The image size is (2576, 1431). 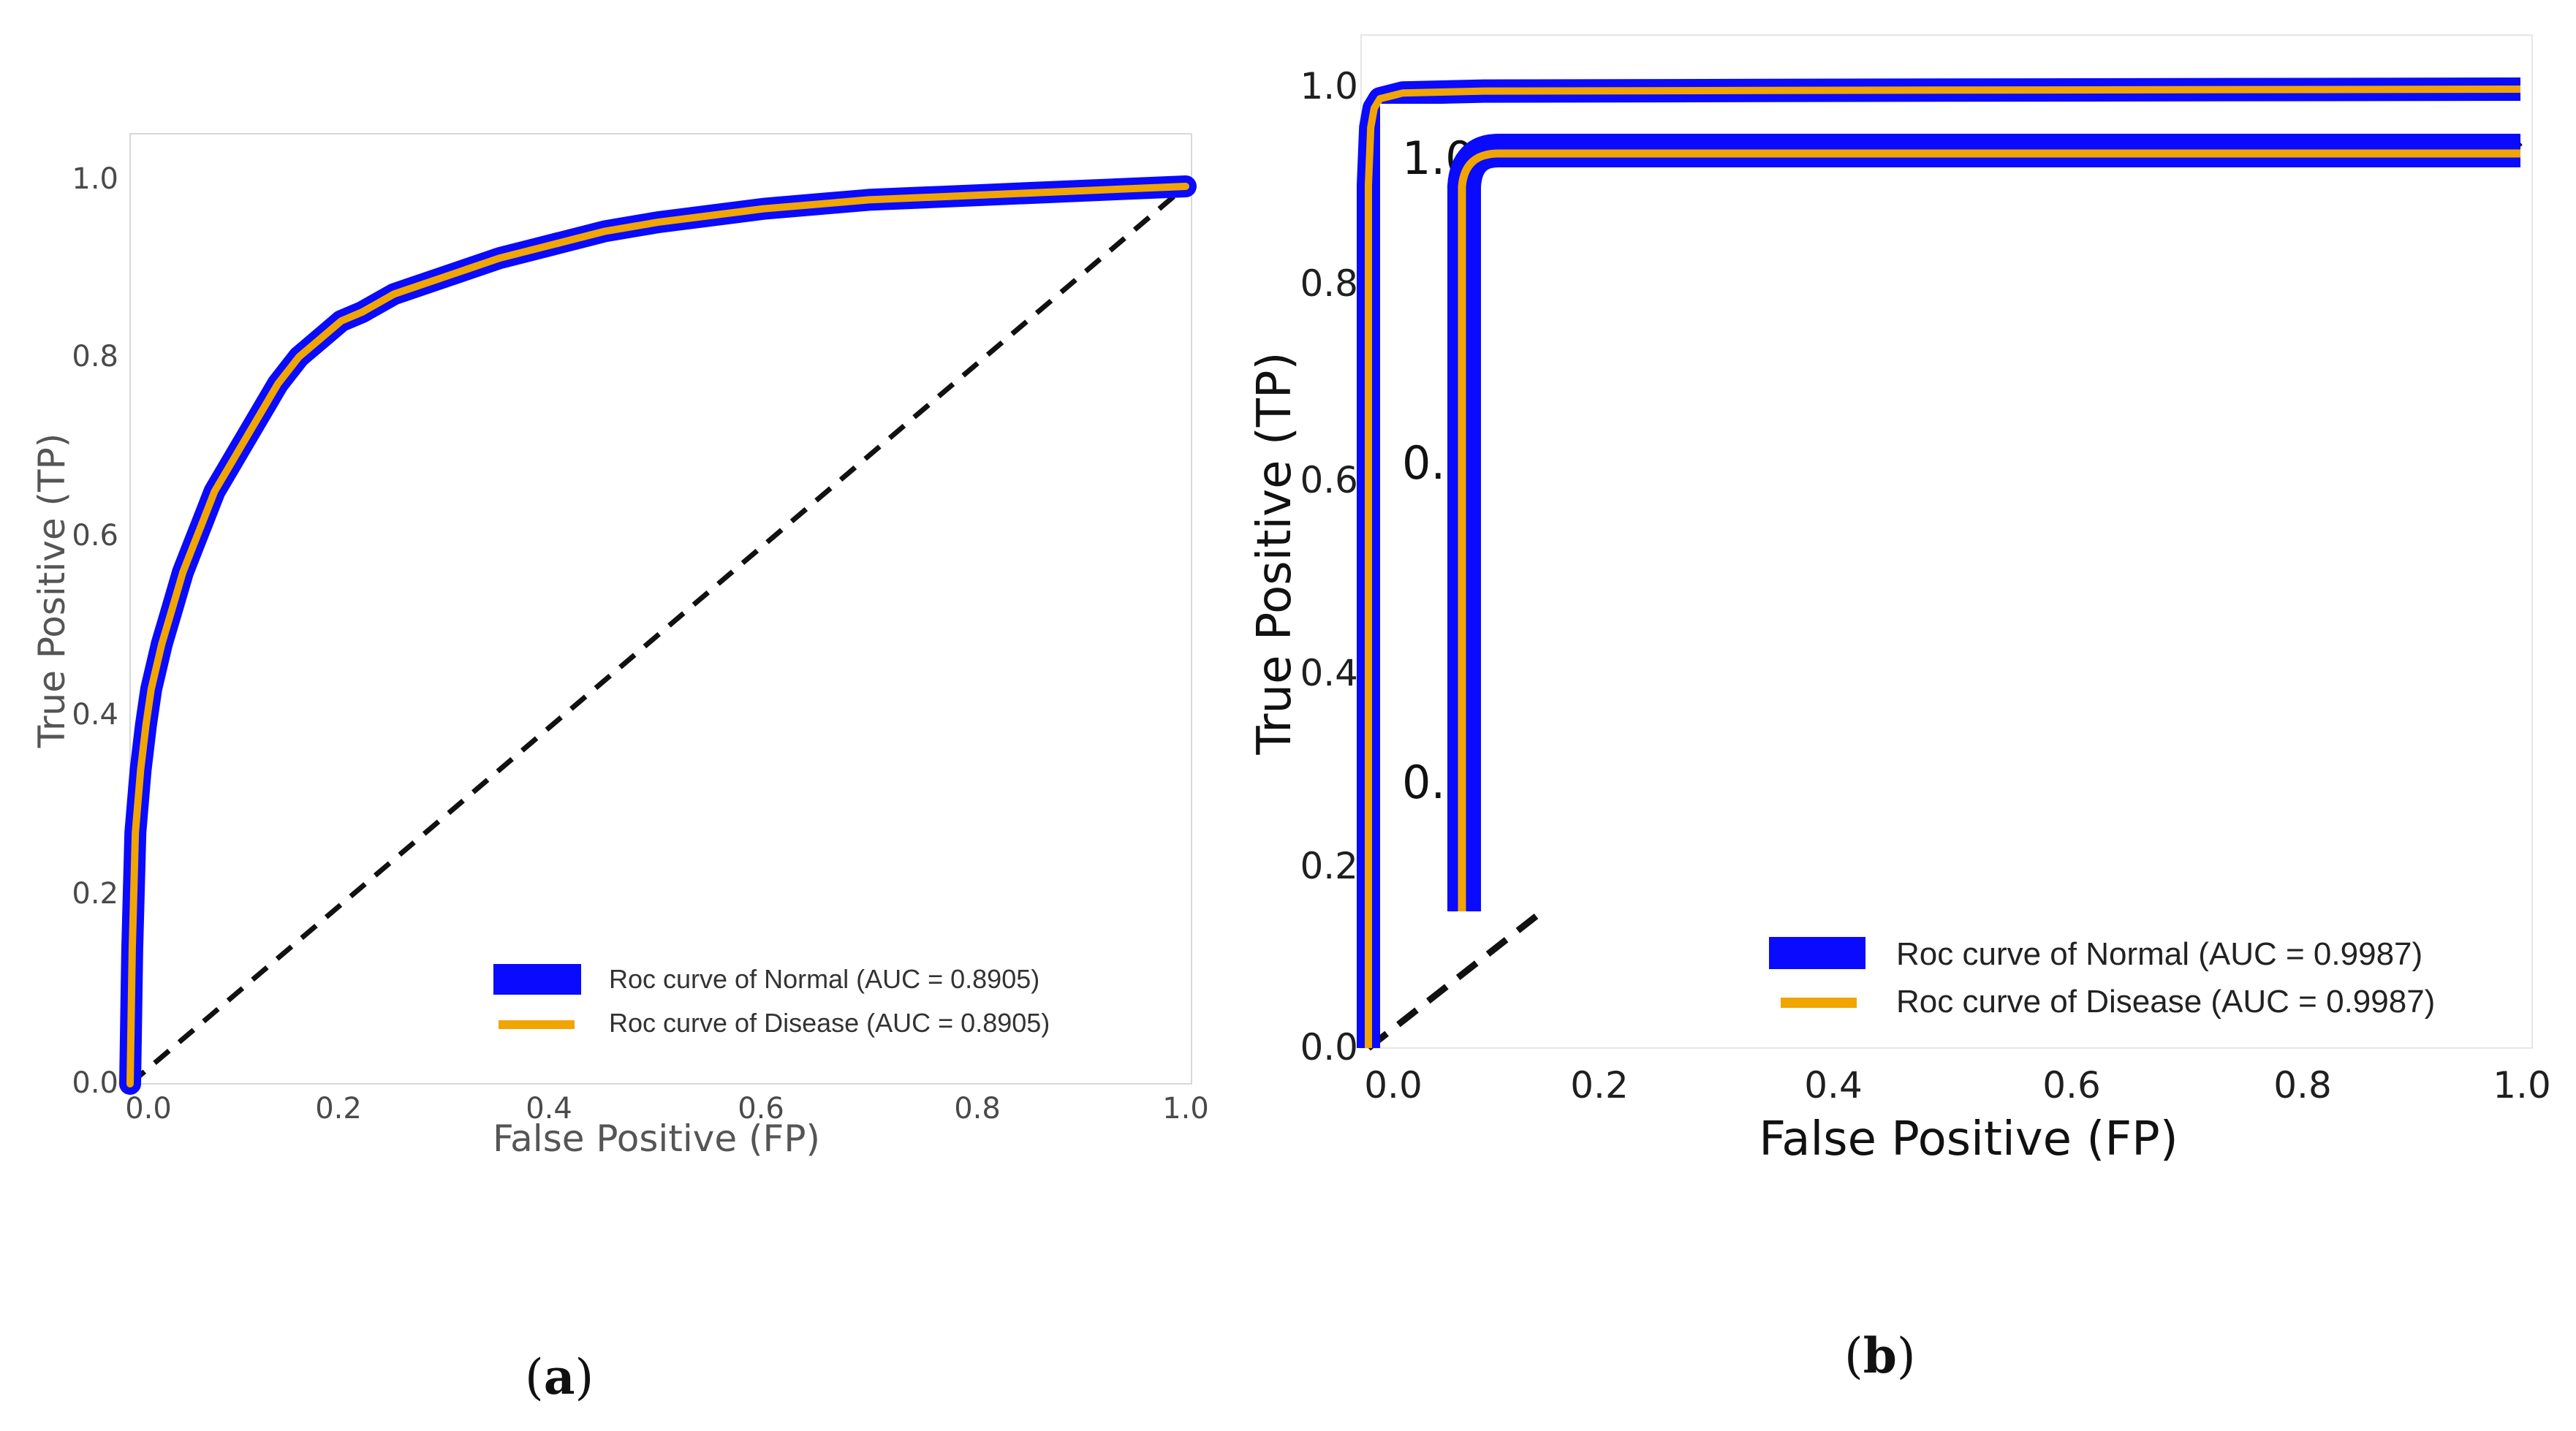 What do you see at coordinates (549, 1109) in the screenshot?
I see `panel-a-xtick-2: 0.4` at bounding box center [549, 1109].